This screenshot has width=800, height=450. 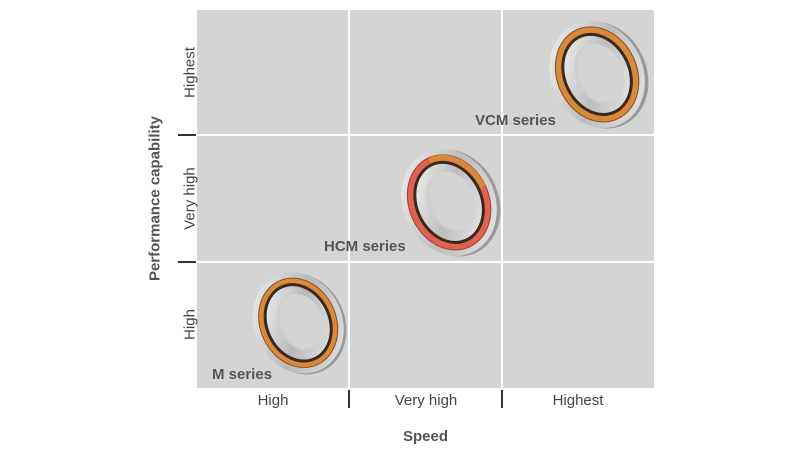 What do you see at coordinates (155, 198) in the screenshot?
I see `y-axis-title: Performance capability` at bounding box center [155, 198].